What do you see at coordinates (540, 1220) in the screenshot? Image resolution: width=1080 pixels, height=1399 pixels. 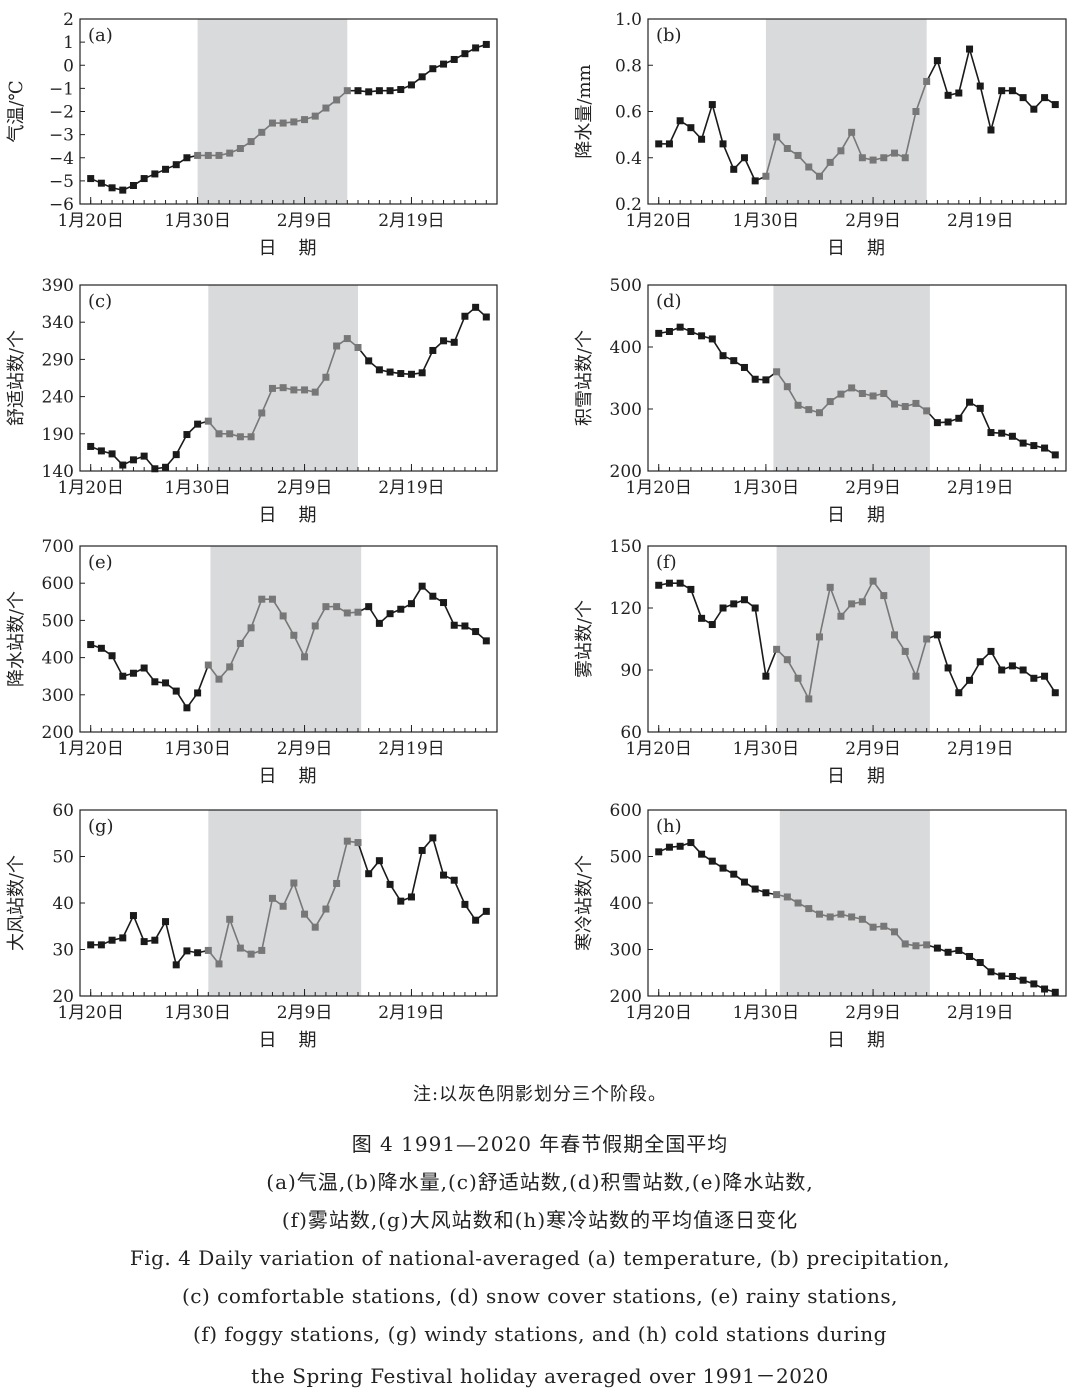 I see `caption-cn-line3: (f)雾站数,(g)大风站数和(h)寒冷站数的平均值逐日变化` at bounding box center [540, 1220].